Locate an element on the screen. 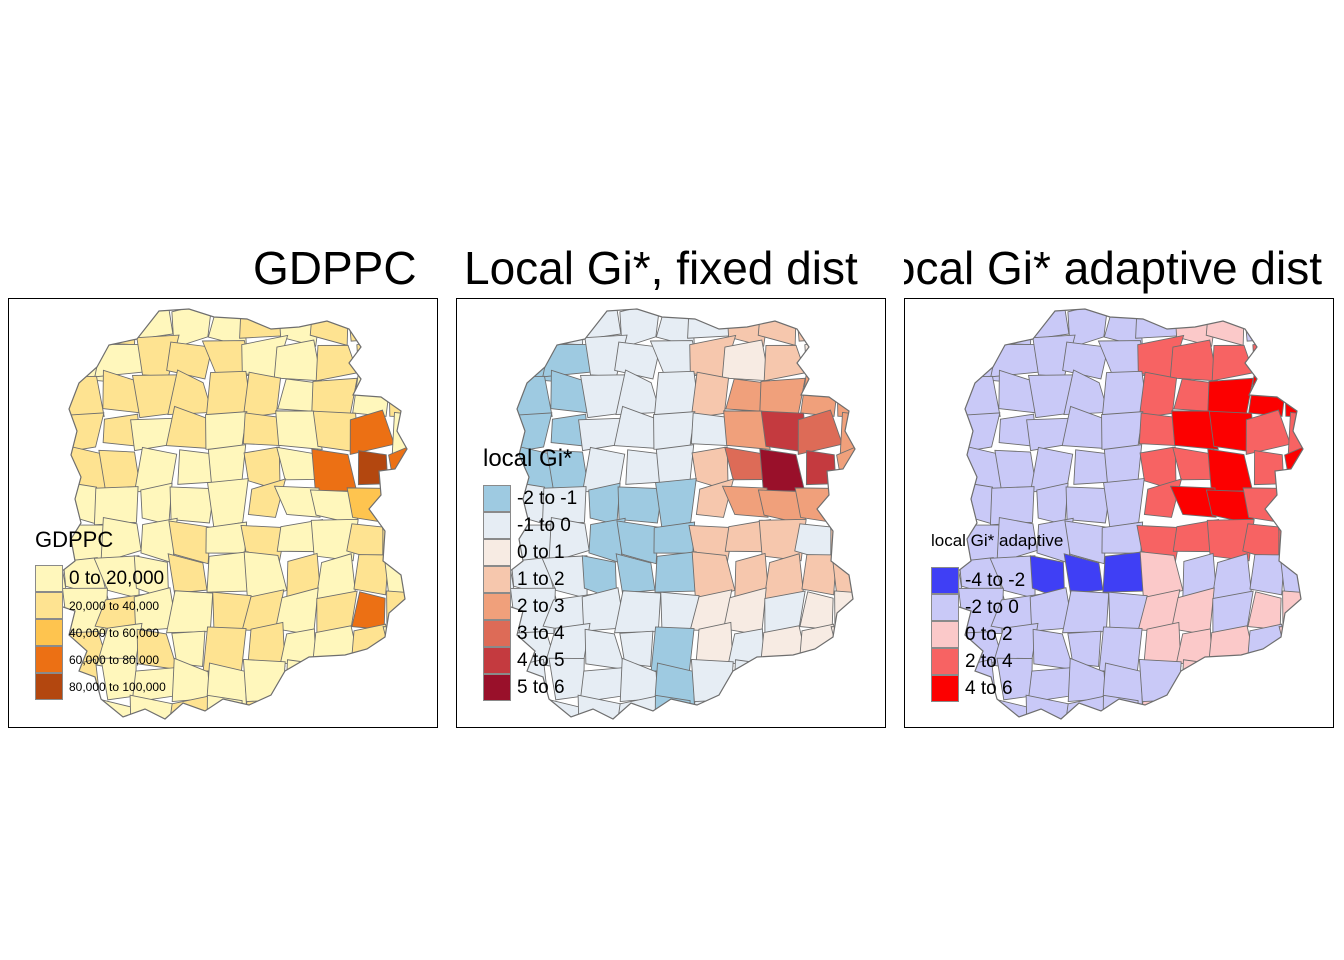 The height and width of the screenshot is (960, 1344). legend-item: 80,000 to 100,000 is located at coordinates (100, 686).